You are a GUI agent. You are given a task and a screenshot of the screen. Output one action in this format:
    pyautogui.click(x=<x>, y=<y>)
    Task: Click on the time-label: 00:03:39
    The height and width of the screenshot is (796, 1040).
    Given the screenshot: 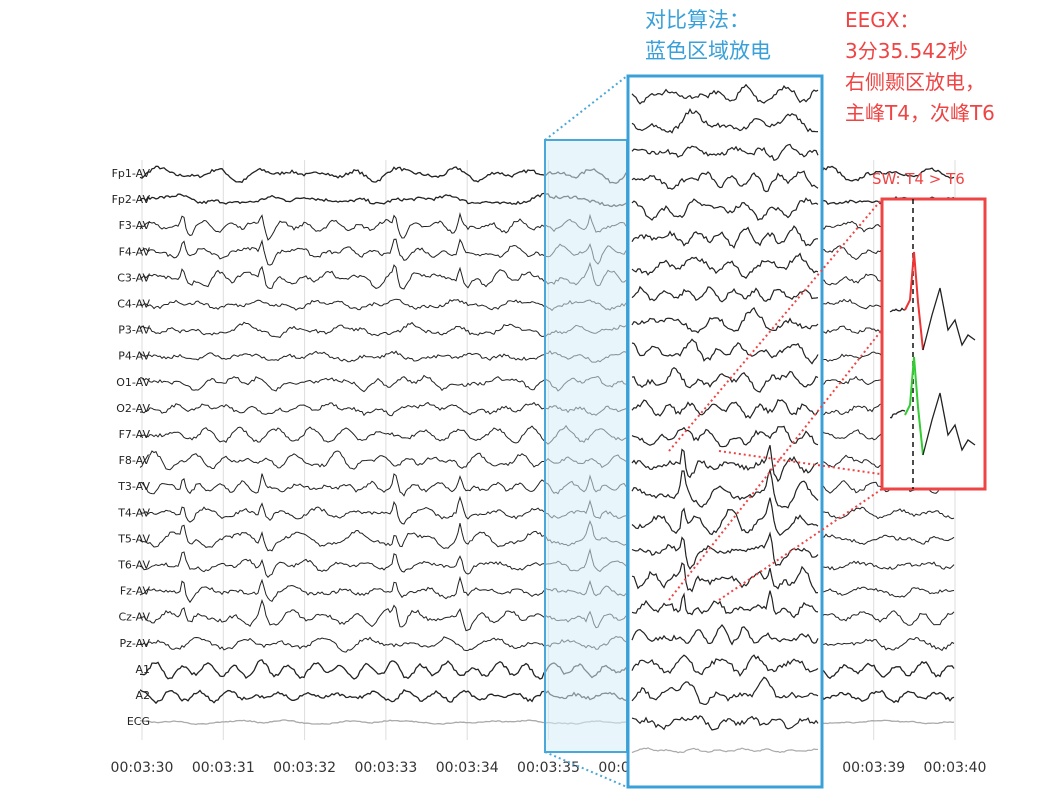 What is the action you would take?
    pyautogui.click(x=873, y=768)
    